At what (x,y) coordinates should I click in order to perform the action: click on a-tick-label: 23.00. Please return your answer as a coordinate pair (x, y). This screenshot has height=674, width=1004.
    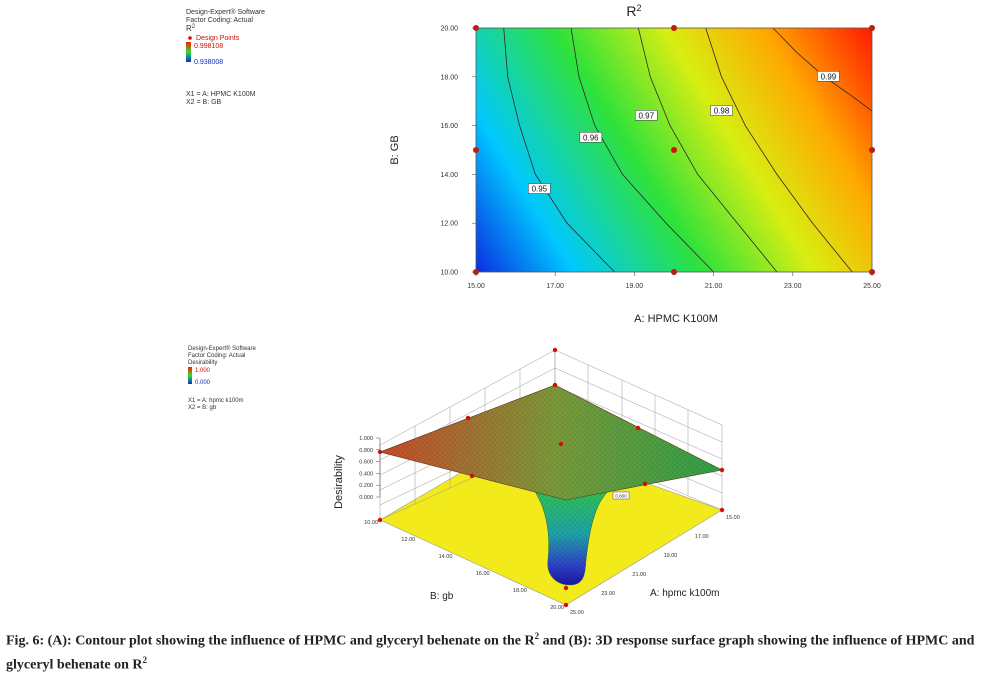
    Looking at the image, I should click on (608, 594).